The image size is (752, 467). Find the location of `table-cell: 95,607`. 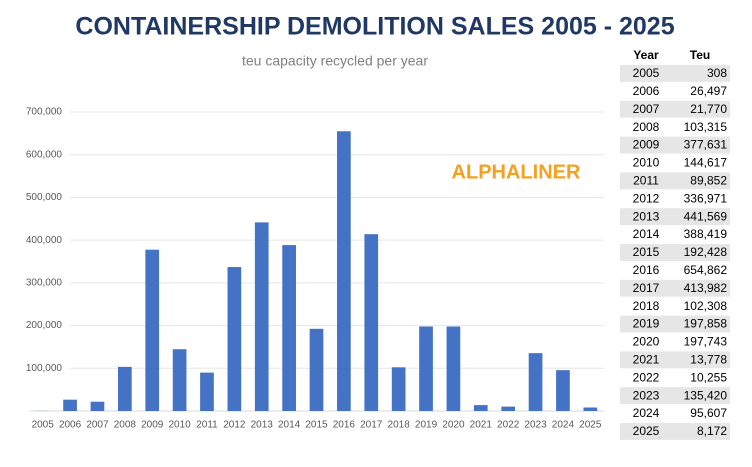

table-cell: 95,607 is located at coordinates (708, 413).